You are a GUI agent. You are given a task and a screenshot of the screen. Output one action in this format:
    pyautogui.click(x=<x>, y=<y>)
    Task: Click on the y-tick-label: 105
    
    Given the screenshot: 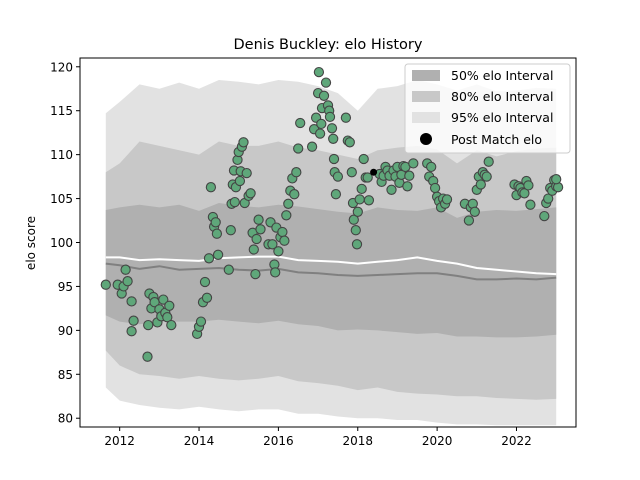 What is the action you would take?
    pyautogui.click(x=61, y=199)
    